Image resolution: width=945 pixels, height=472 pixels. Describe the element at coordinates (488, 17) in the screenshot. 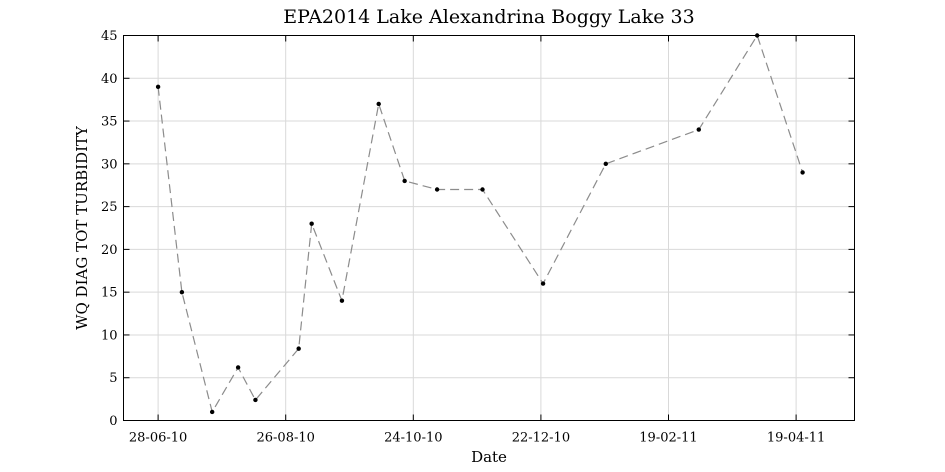

I see `chart-title: EPA2014 Lake Alexandrina Boggy Lake 33` at that location.